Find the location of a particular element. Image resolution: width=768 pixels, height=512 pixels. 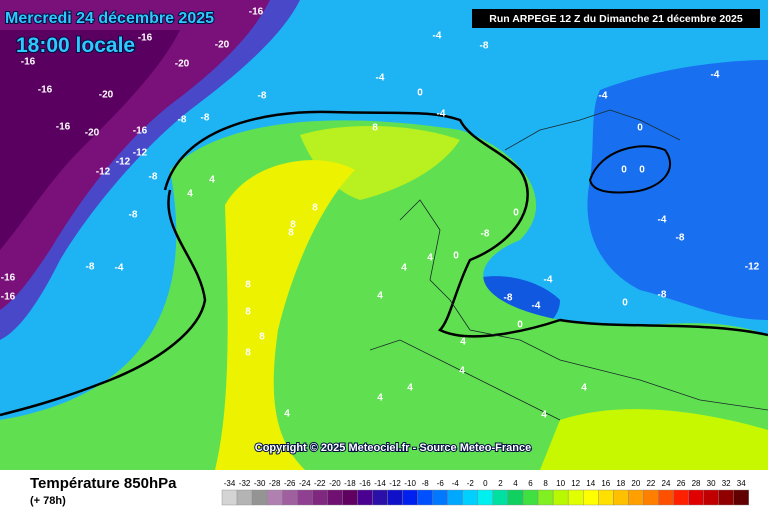

legend-label: 34 is located at coordinates (741, 483).